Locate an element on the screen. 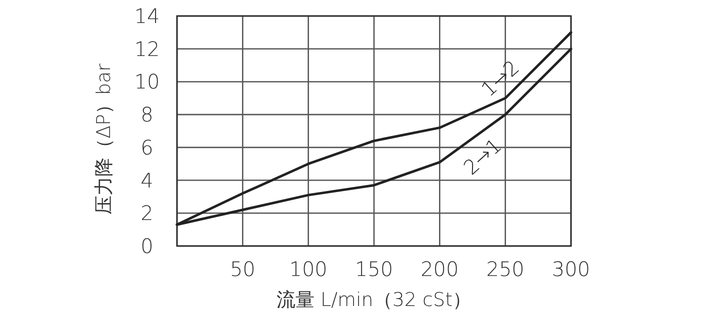 The width and height of the screenshot is (721, 321). y-tick-label: 2 is located at coordinates (147, 213).